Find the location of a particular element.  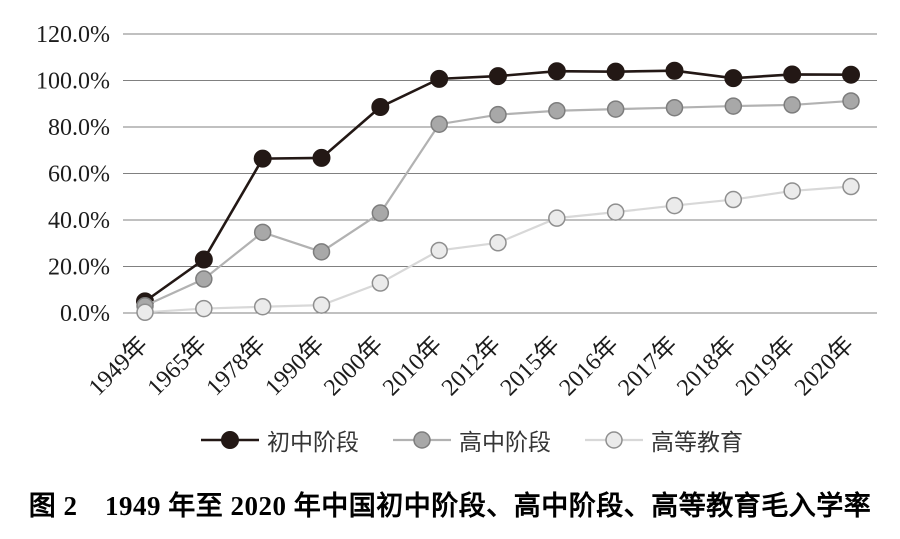

chart-legend: 初中阶段 高中阶段 高等教育 is located at coordinates (461, 440).